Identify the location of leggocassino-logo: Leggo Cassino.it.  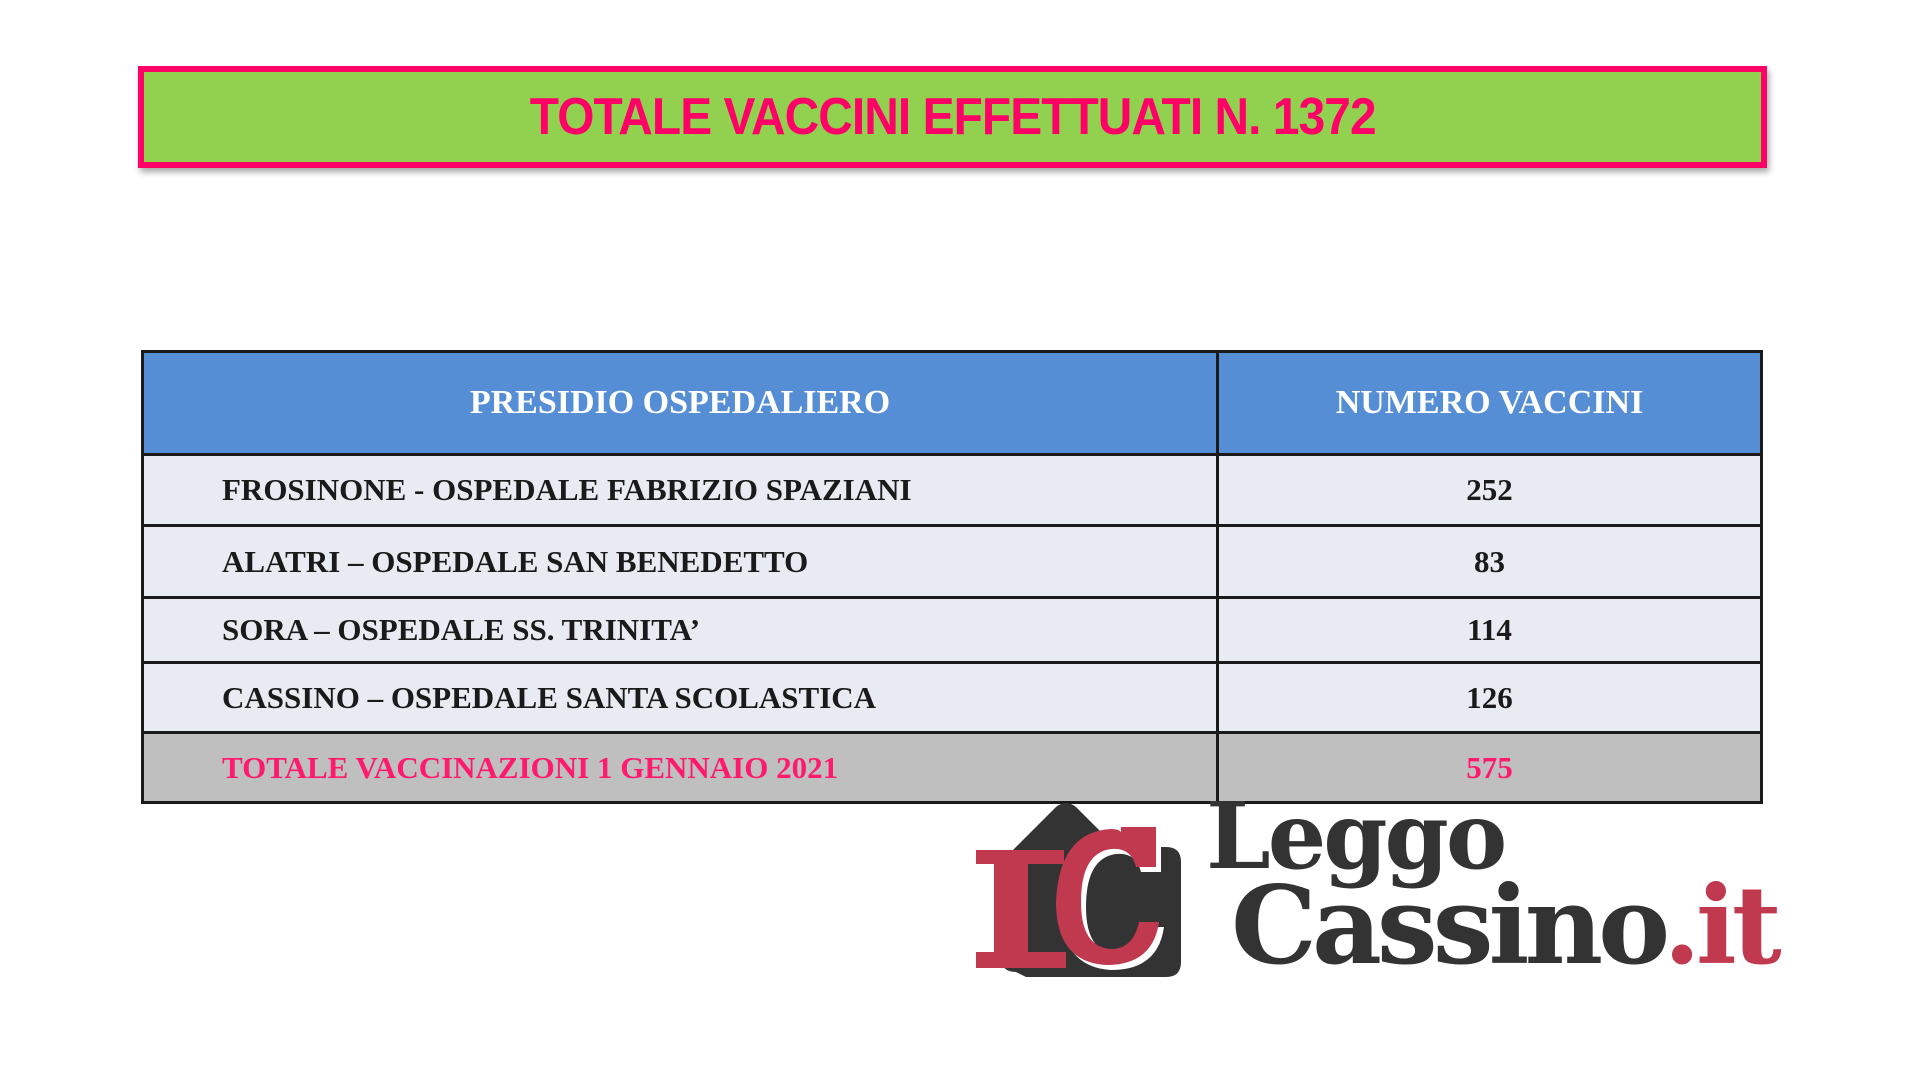
(1418, 886).